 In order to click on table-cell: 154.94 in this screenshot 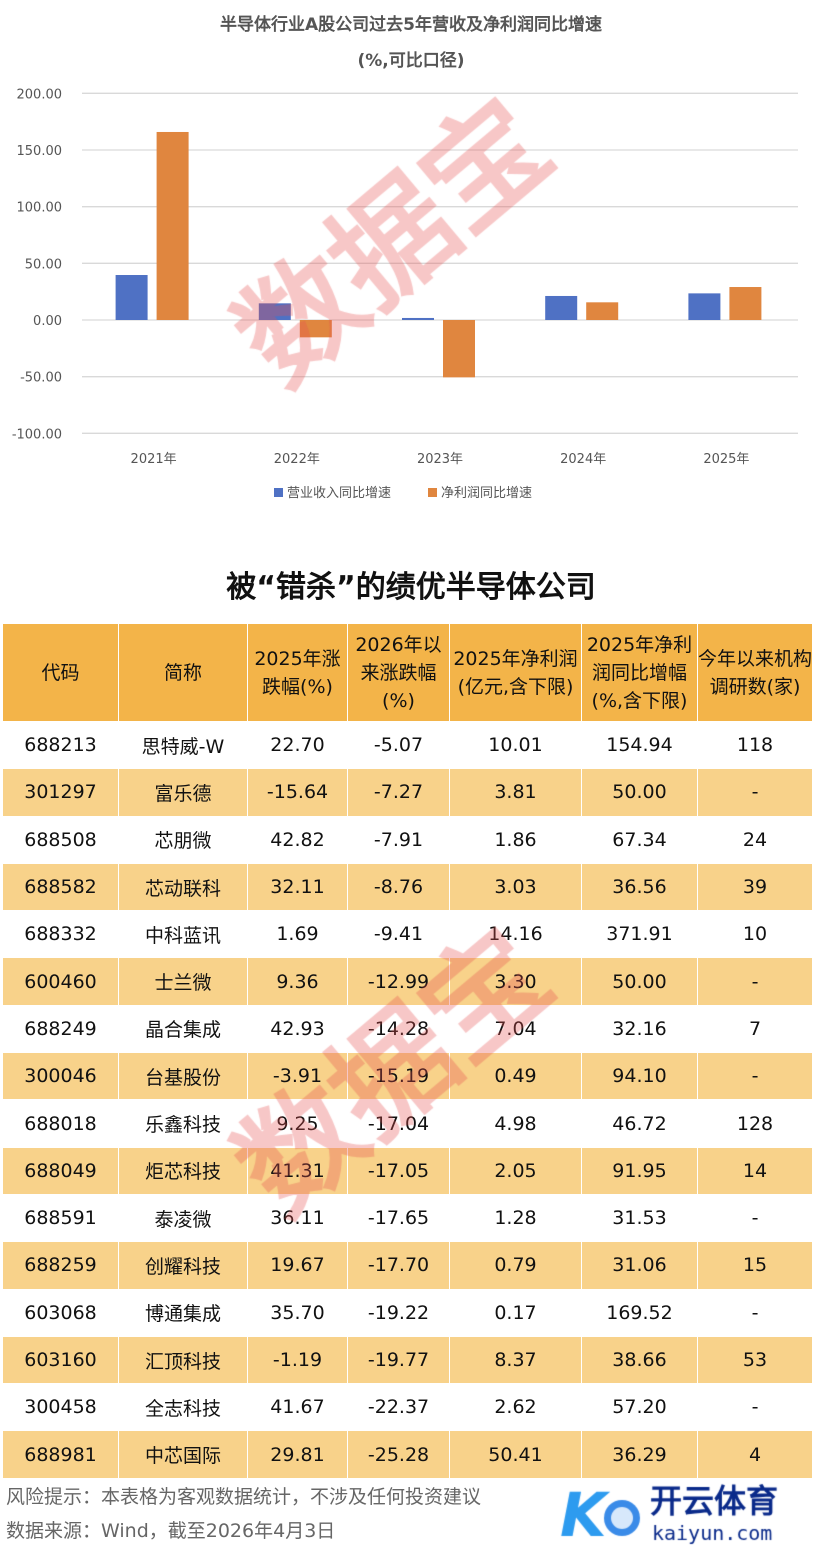, I will do `click(639, 745)`.